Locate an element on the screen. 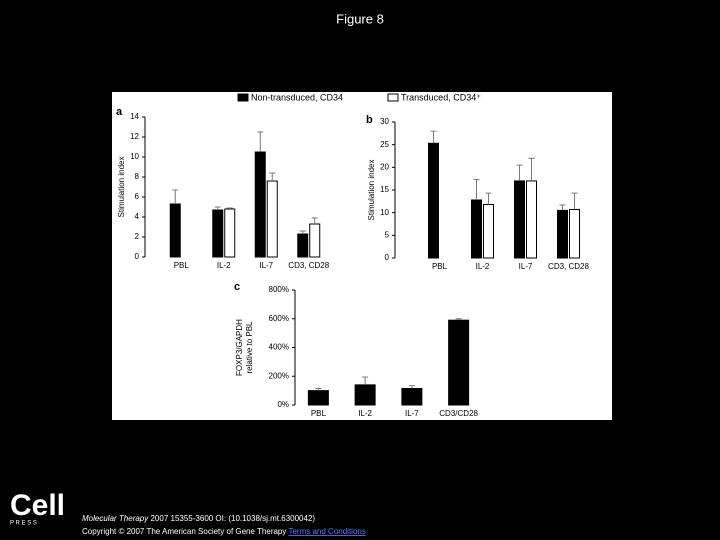 The width and height of the screenshot is (720, 540). y-tick-label: 200% is located at coordinates (279, 375).